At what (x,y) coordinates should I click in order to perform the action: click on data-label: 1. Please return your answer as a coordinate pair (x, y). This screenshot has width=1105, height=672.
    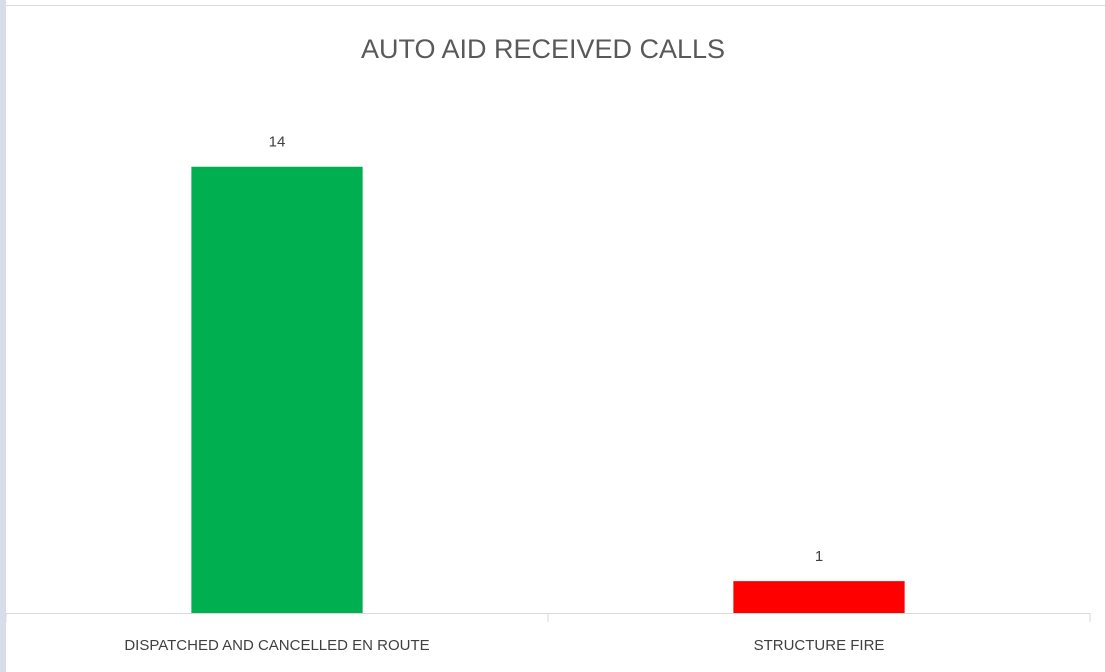
    Looking at the image, I should click on (819, 556).